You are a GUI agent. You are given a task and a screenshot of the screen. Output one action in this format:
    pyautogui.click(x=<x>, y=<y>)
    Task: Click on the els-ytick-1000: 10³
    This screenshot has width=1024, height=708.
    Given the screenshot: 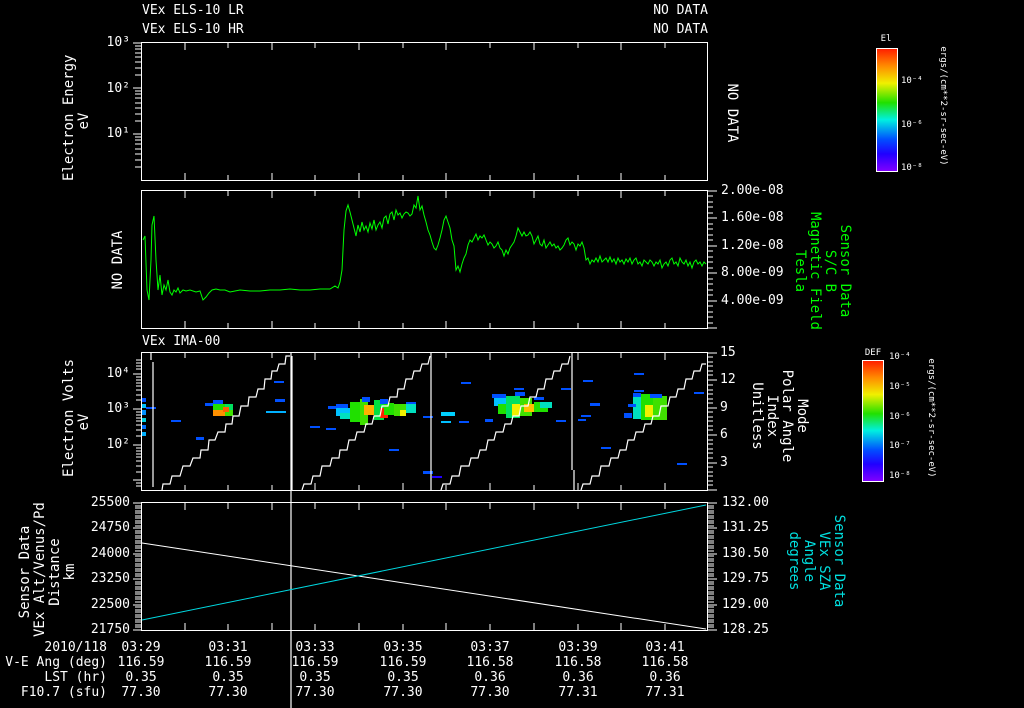 What is the action you would take?
    pyautogui.click(x=118, y=42)
    